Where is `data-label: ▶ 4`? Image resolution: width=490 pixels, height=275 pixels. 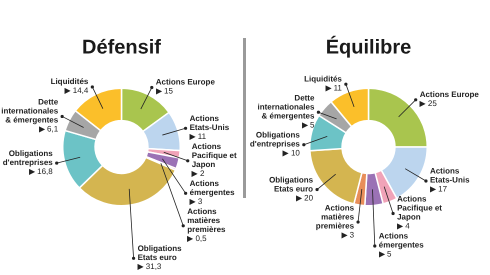
data-label: ▶ 4 is located at coordinates (403, 226).